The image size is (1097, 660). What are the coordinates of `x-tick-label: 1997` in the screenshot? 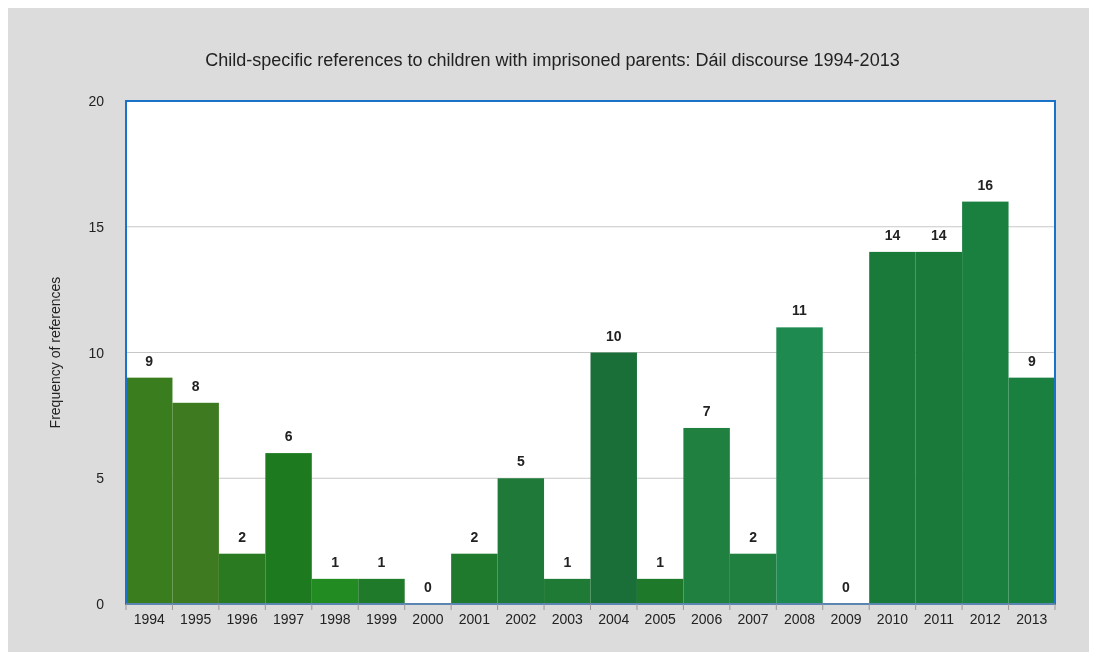 It's located at (289, 619).